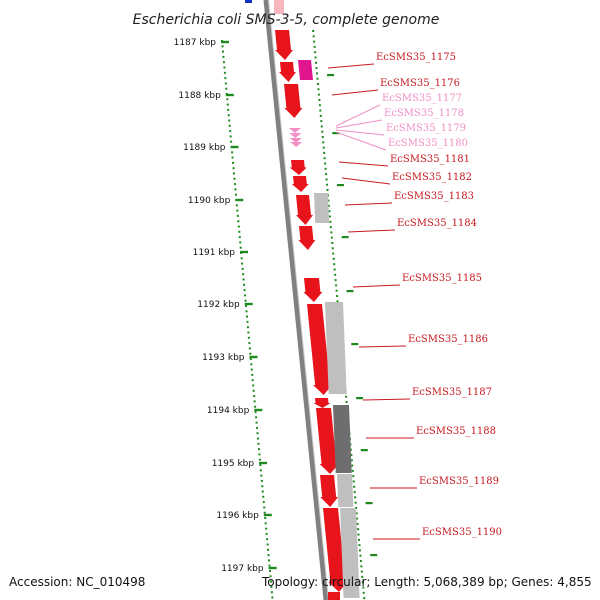 The width and height of the screenshot is (600, 600). I want to click on gene-label: EcSMS35_1186, so click(448, 339).